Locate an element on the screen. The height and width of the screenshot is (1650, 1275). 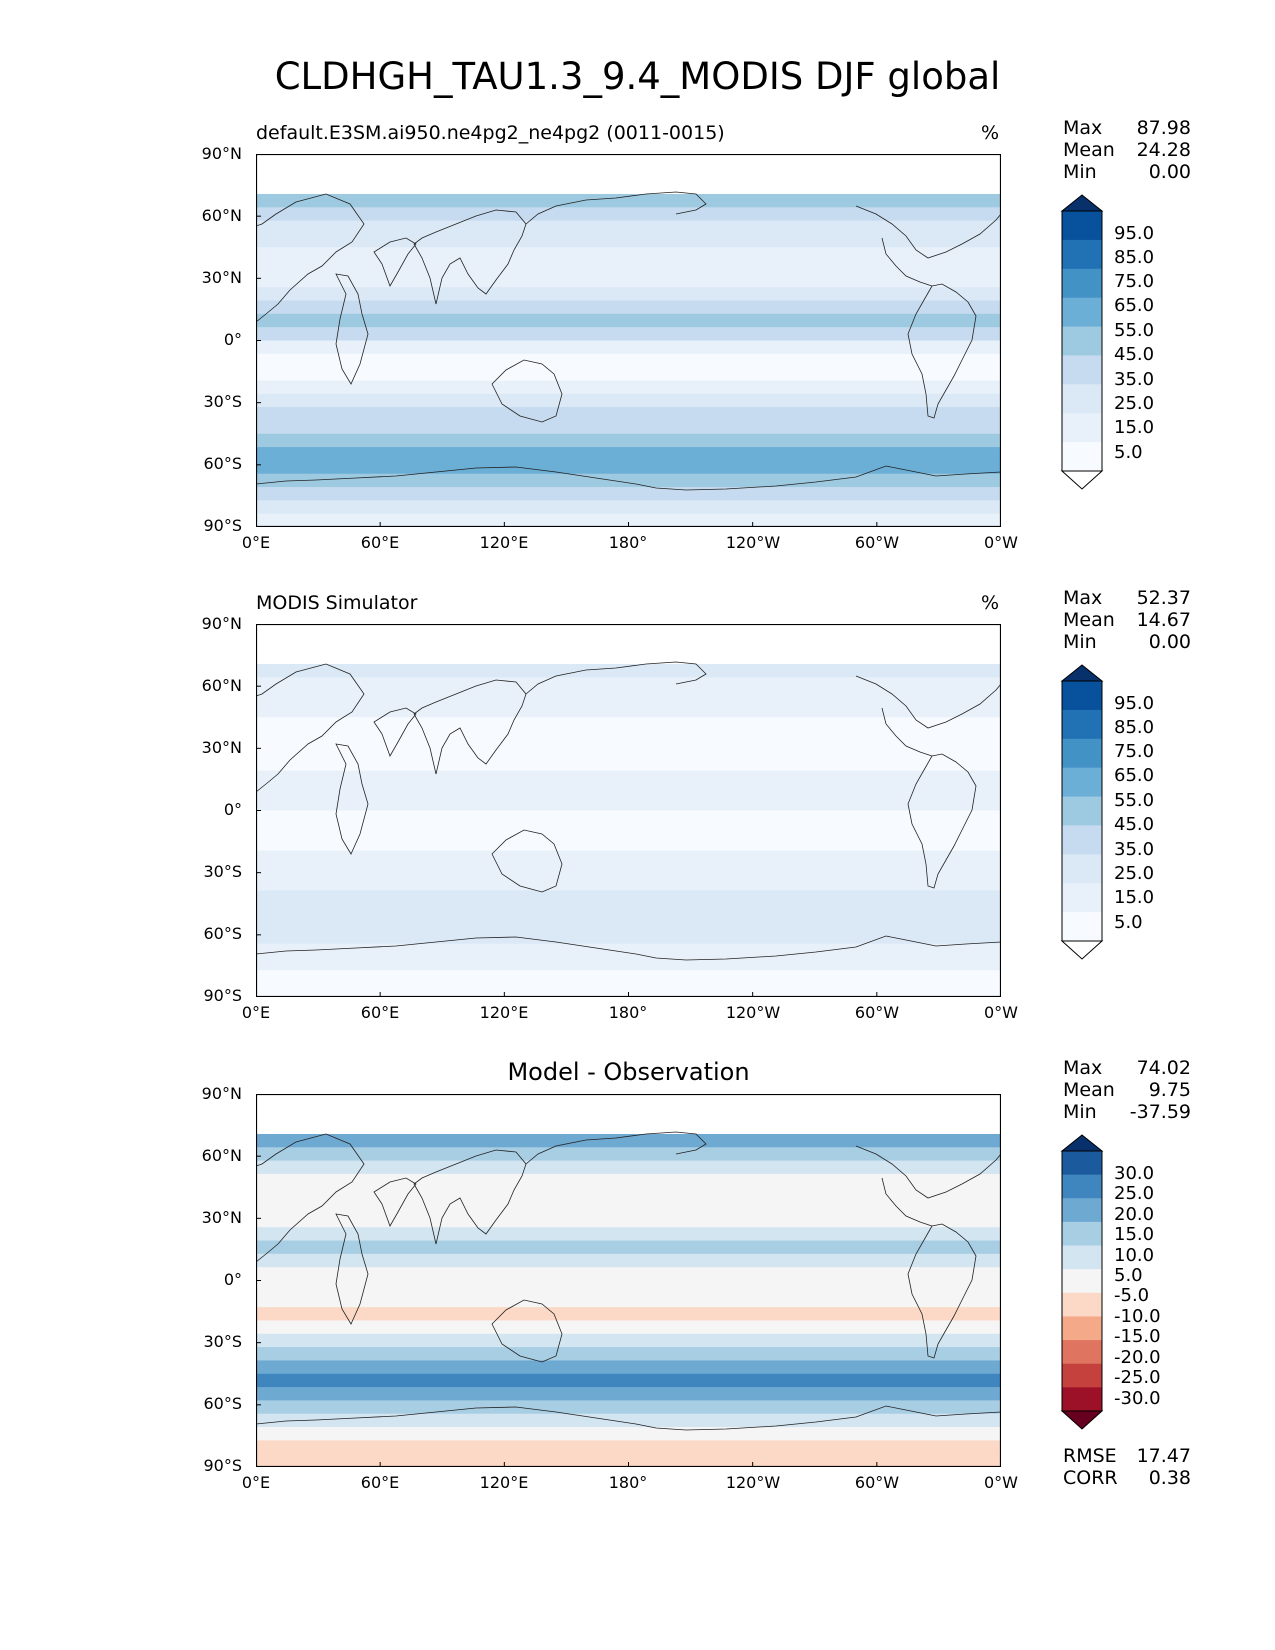
corr-value: 0.38 is located at coordinates (1169, 1478).